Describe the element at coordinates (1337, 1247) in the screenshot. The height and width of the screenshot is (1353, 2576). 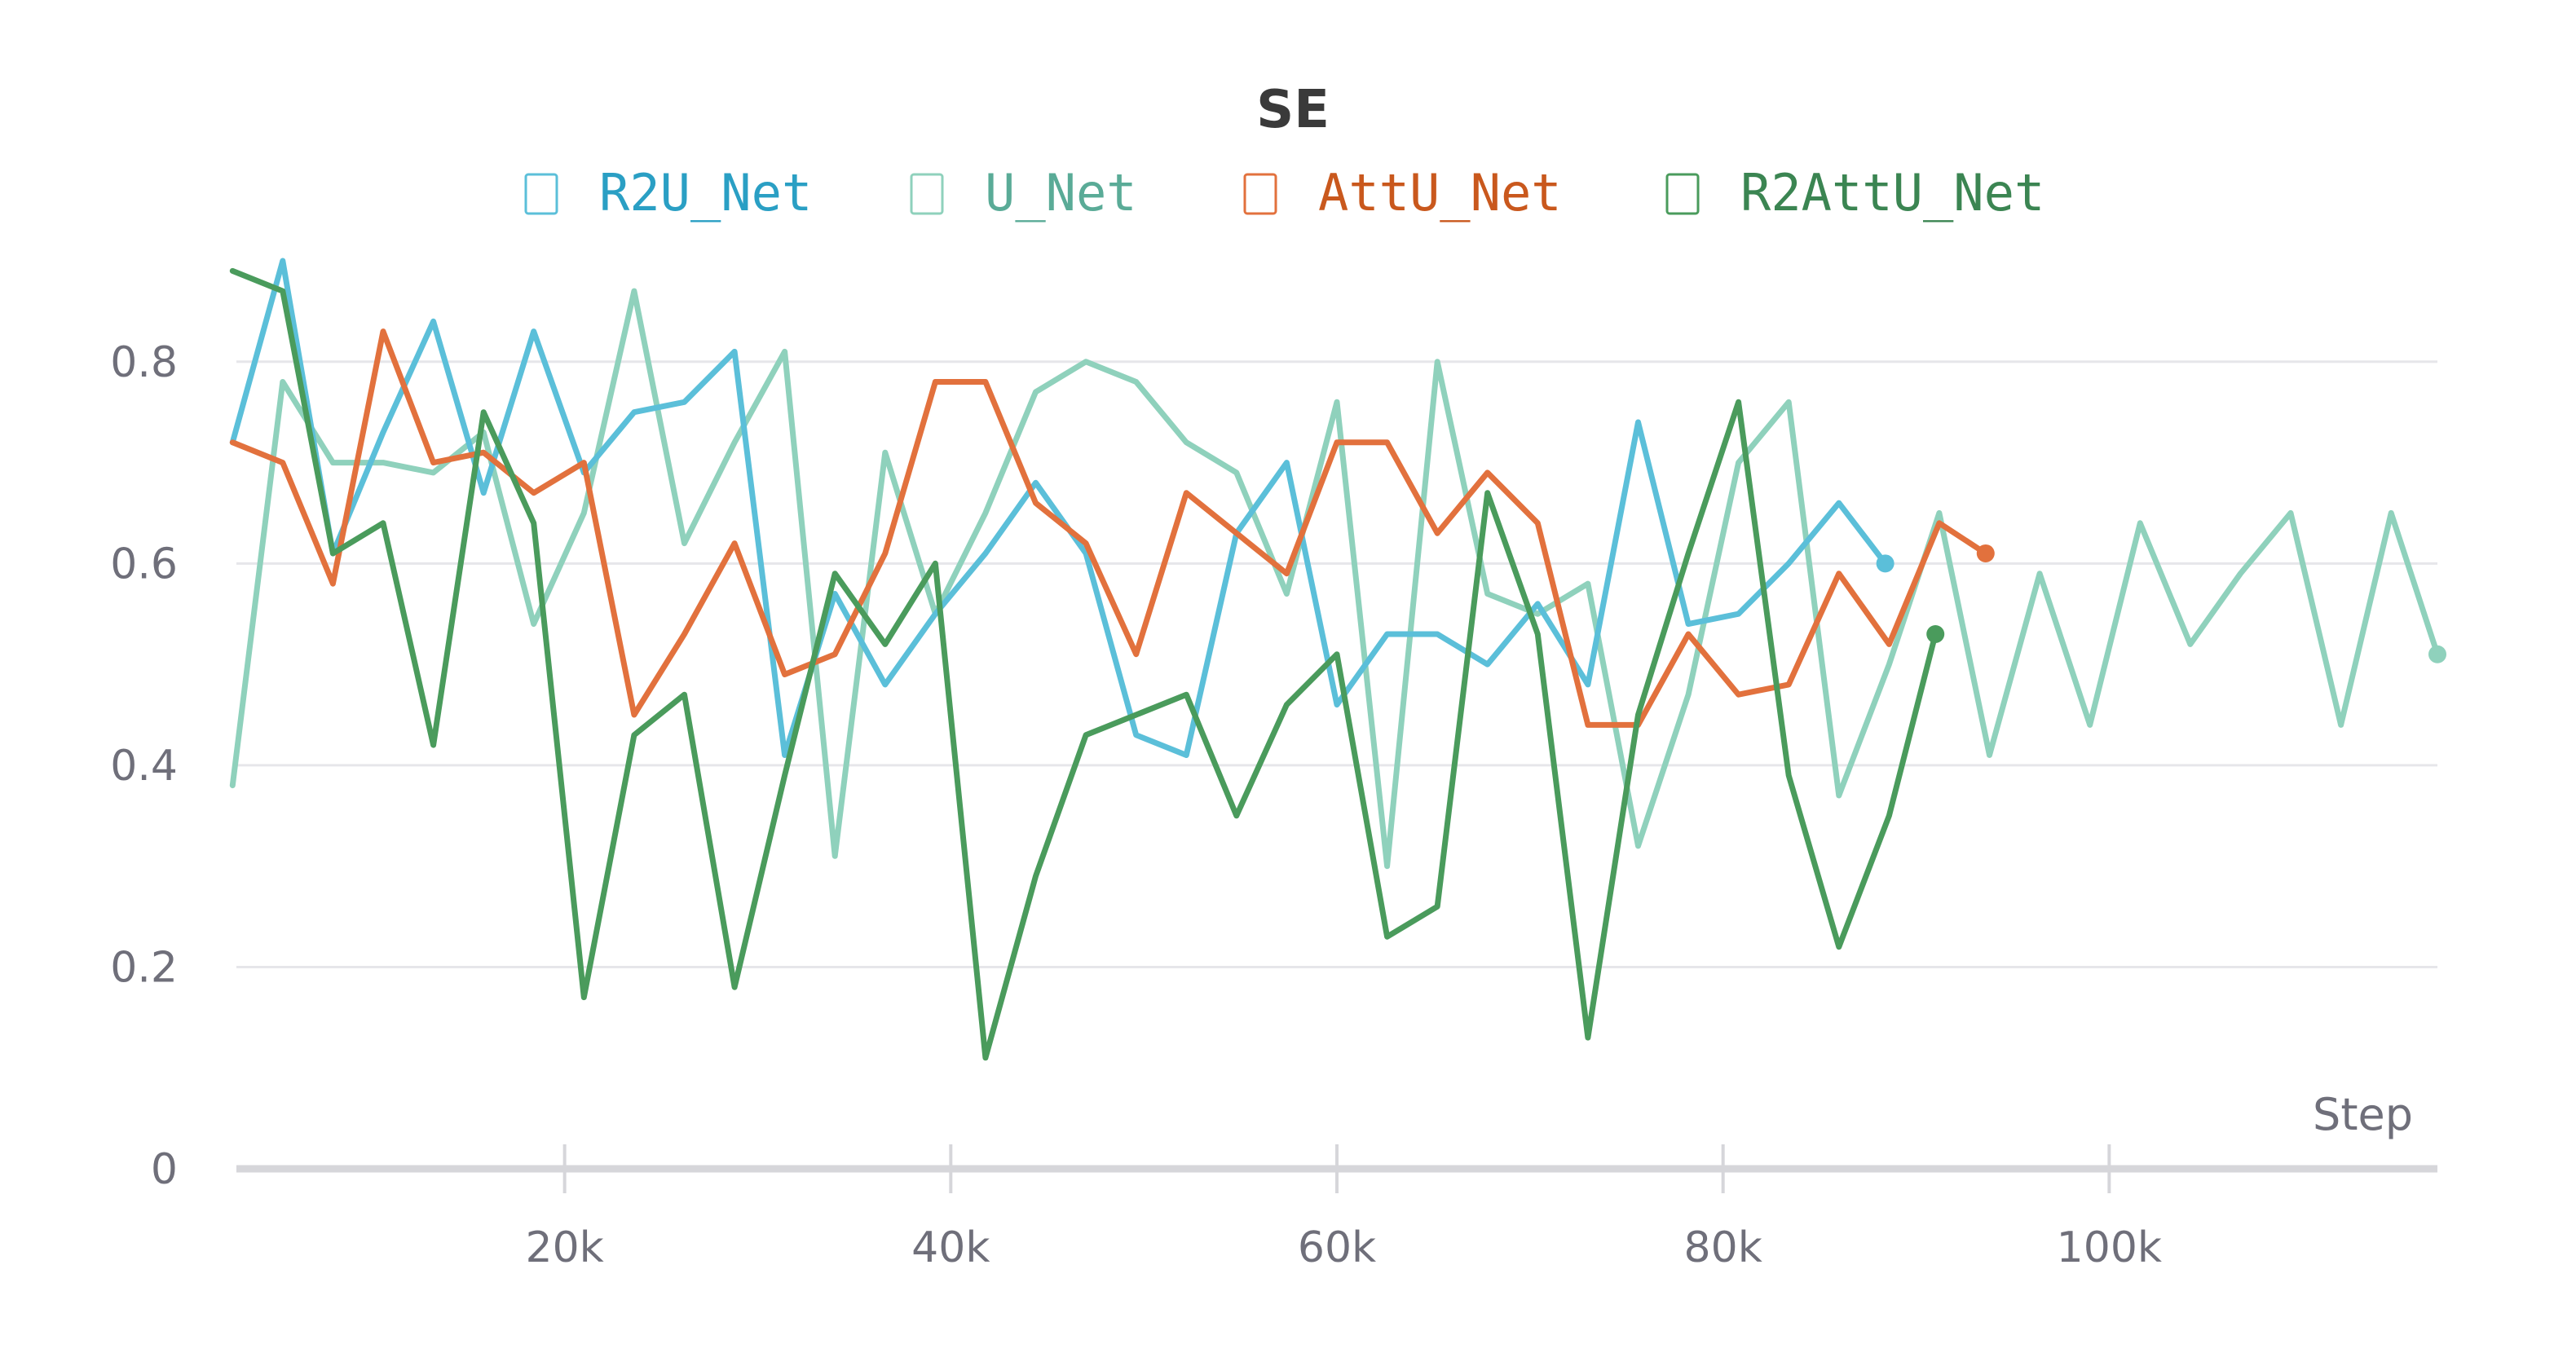
I see `x-tick-label: 60k` at that location.